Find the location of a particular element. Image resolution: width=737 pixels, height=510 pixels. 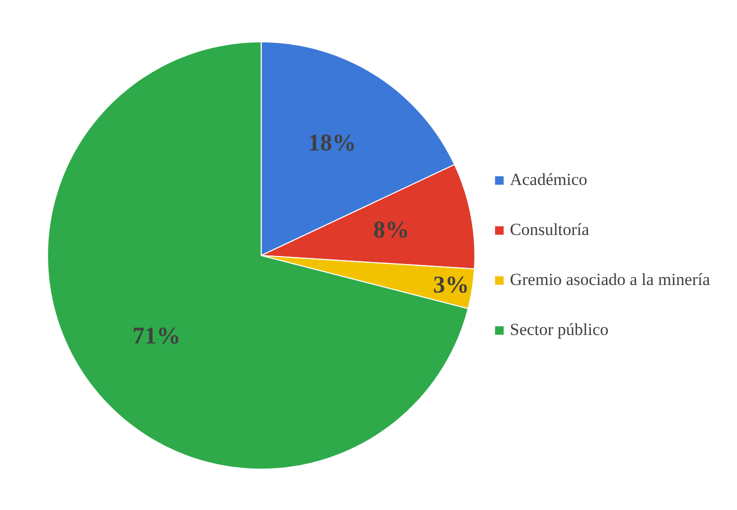

data-label: 18% is located at coordinates (332, 143).